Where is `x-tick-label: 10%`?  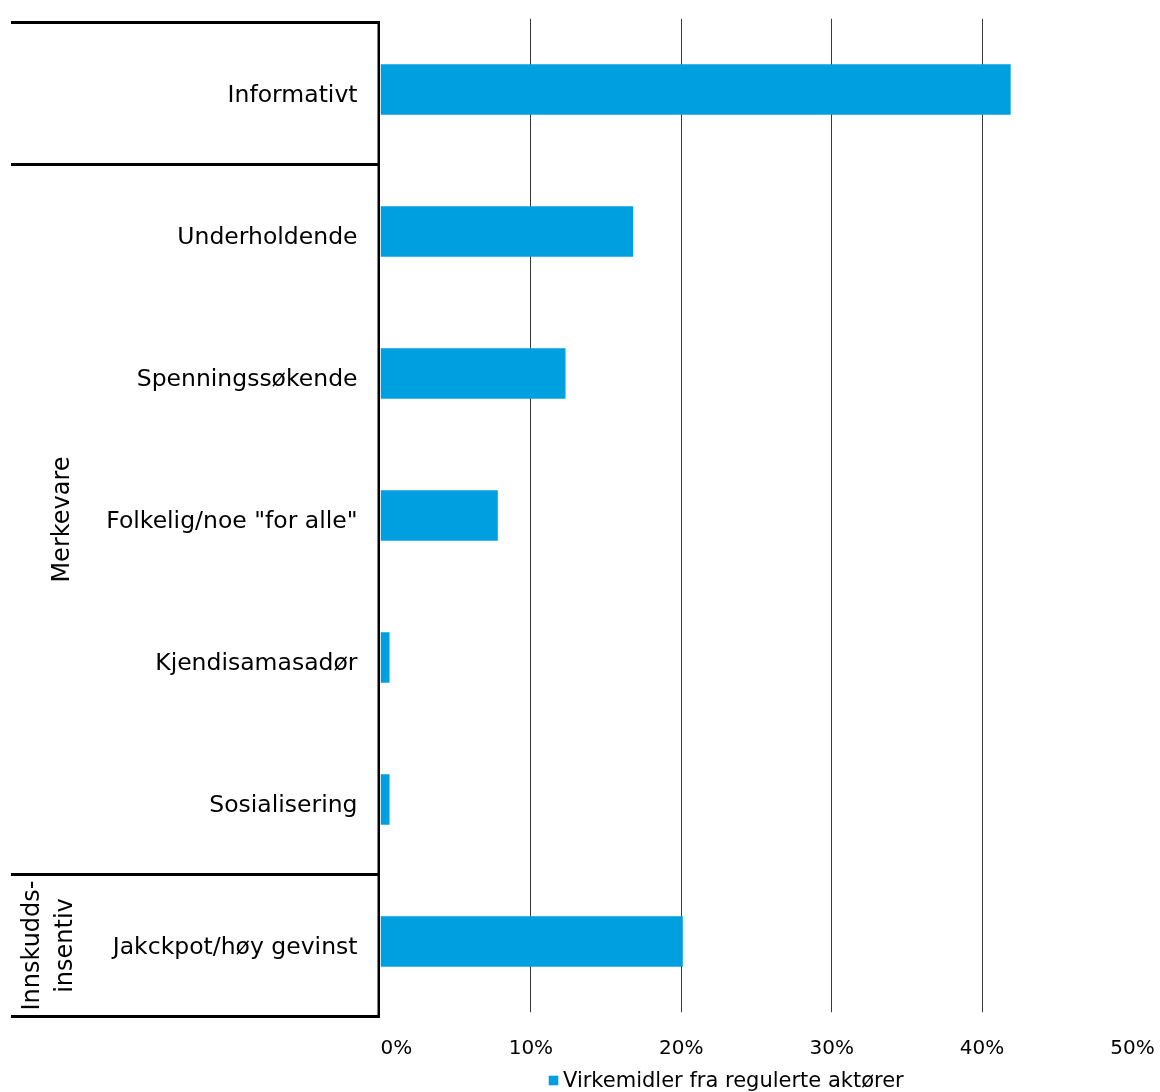
x-tick-label: 10% is located at coordinates (531, 1046).